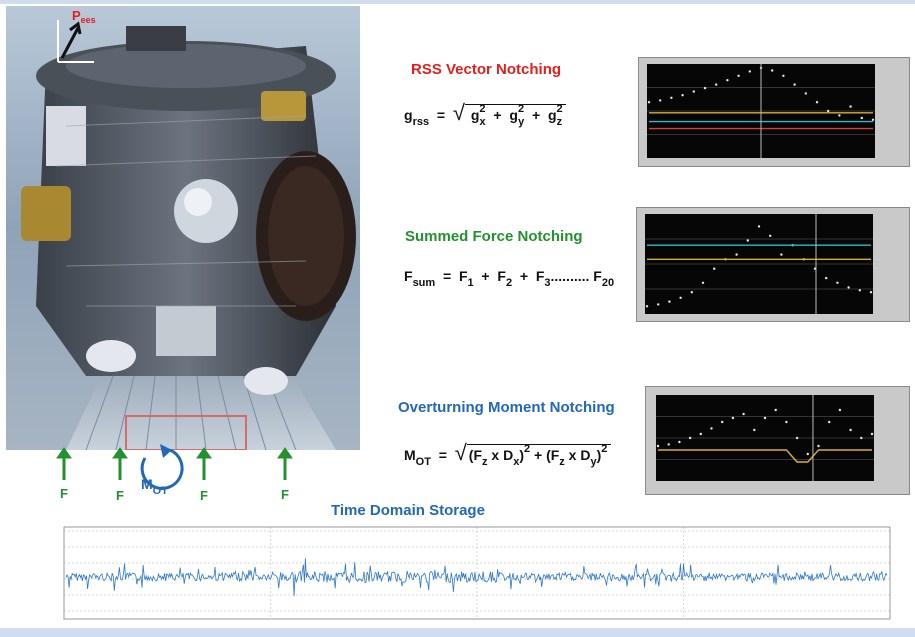  I want to click on sum-lhs-sub: sum, so click(424, 283).